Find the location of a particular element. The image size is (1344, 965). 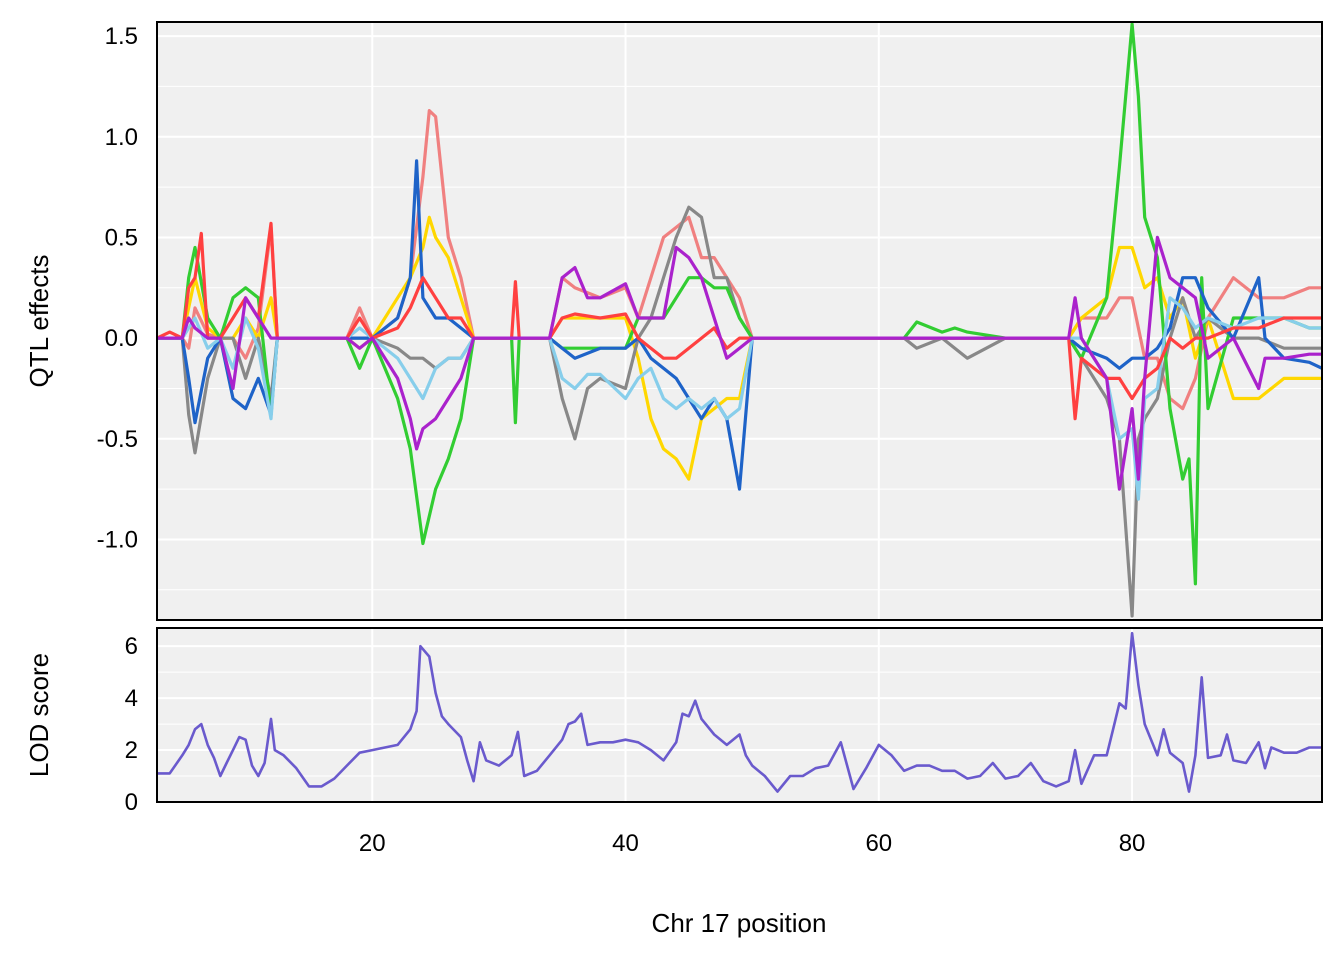

effects-y-tick-label: 0.0 is located at coordinates (121, 338).